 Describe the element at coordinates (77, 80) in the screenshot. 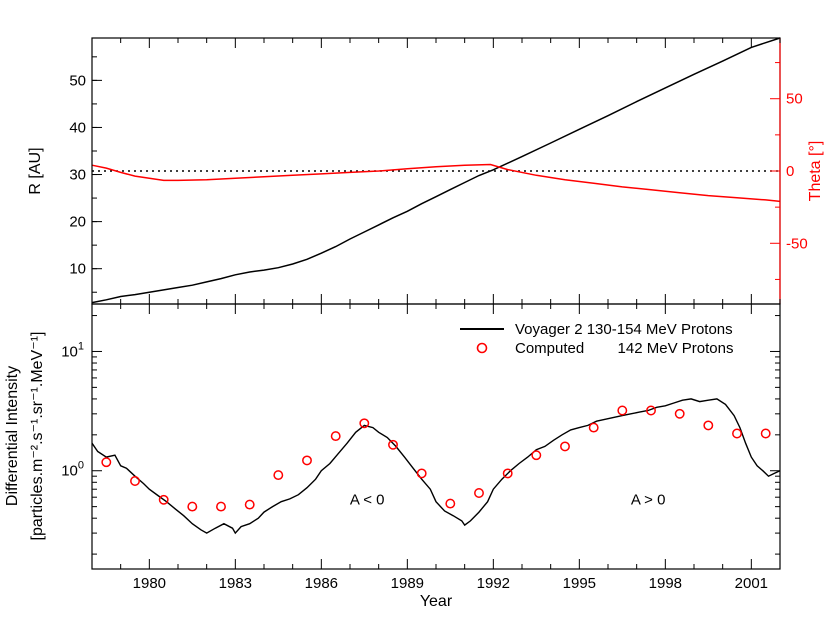

I see `r-tick-label: 50` at that location.